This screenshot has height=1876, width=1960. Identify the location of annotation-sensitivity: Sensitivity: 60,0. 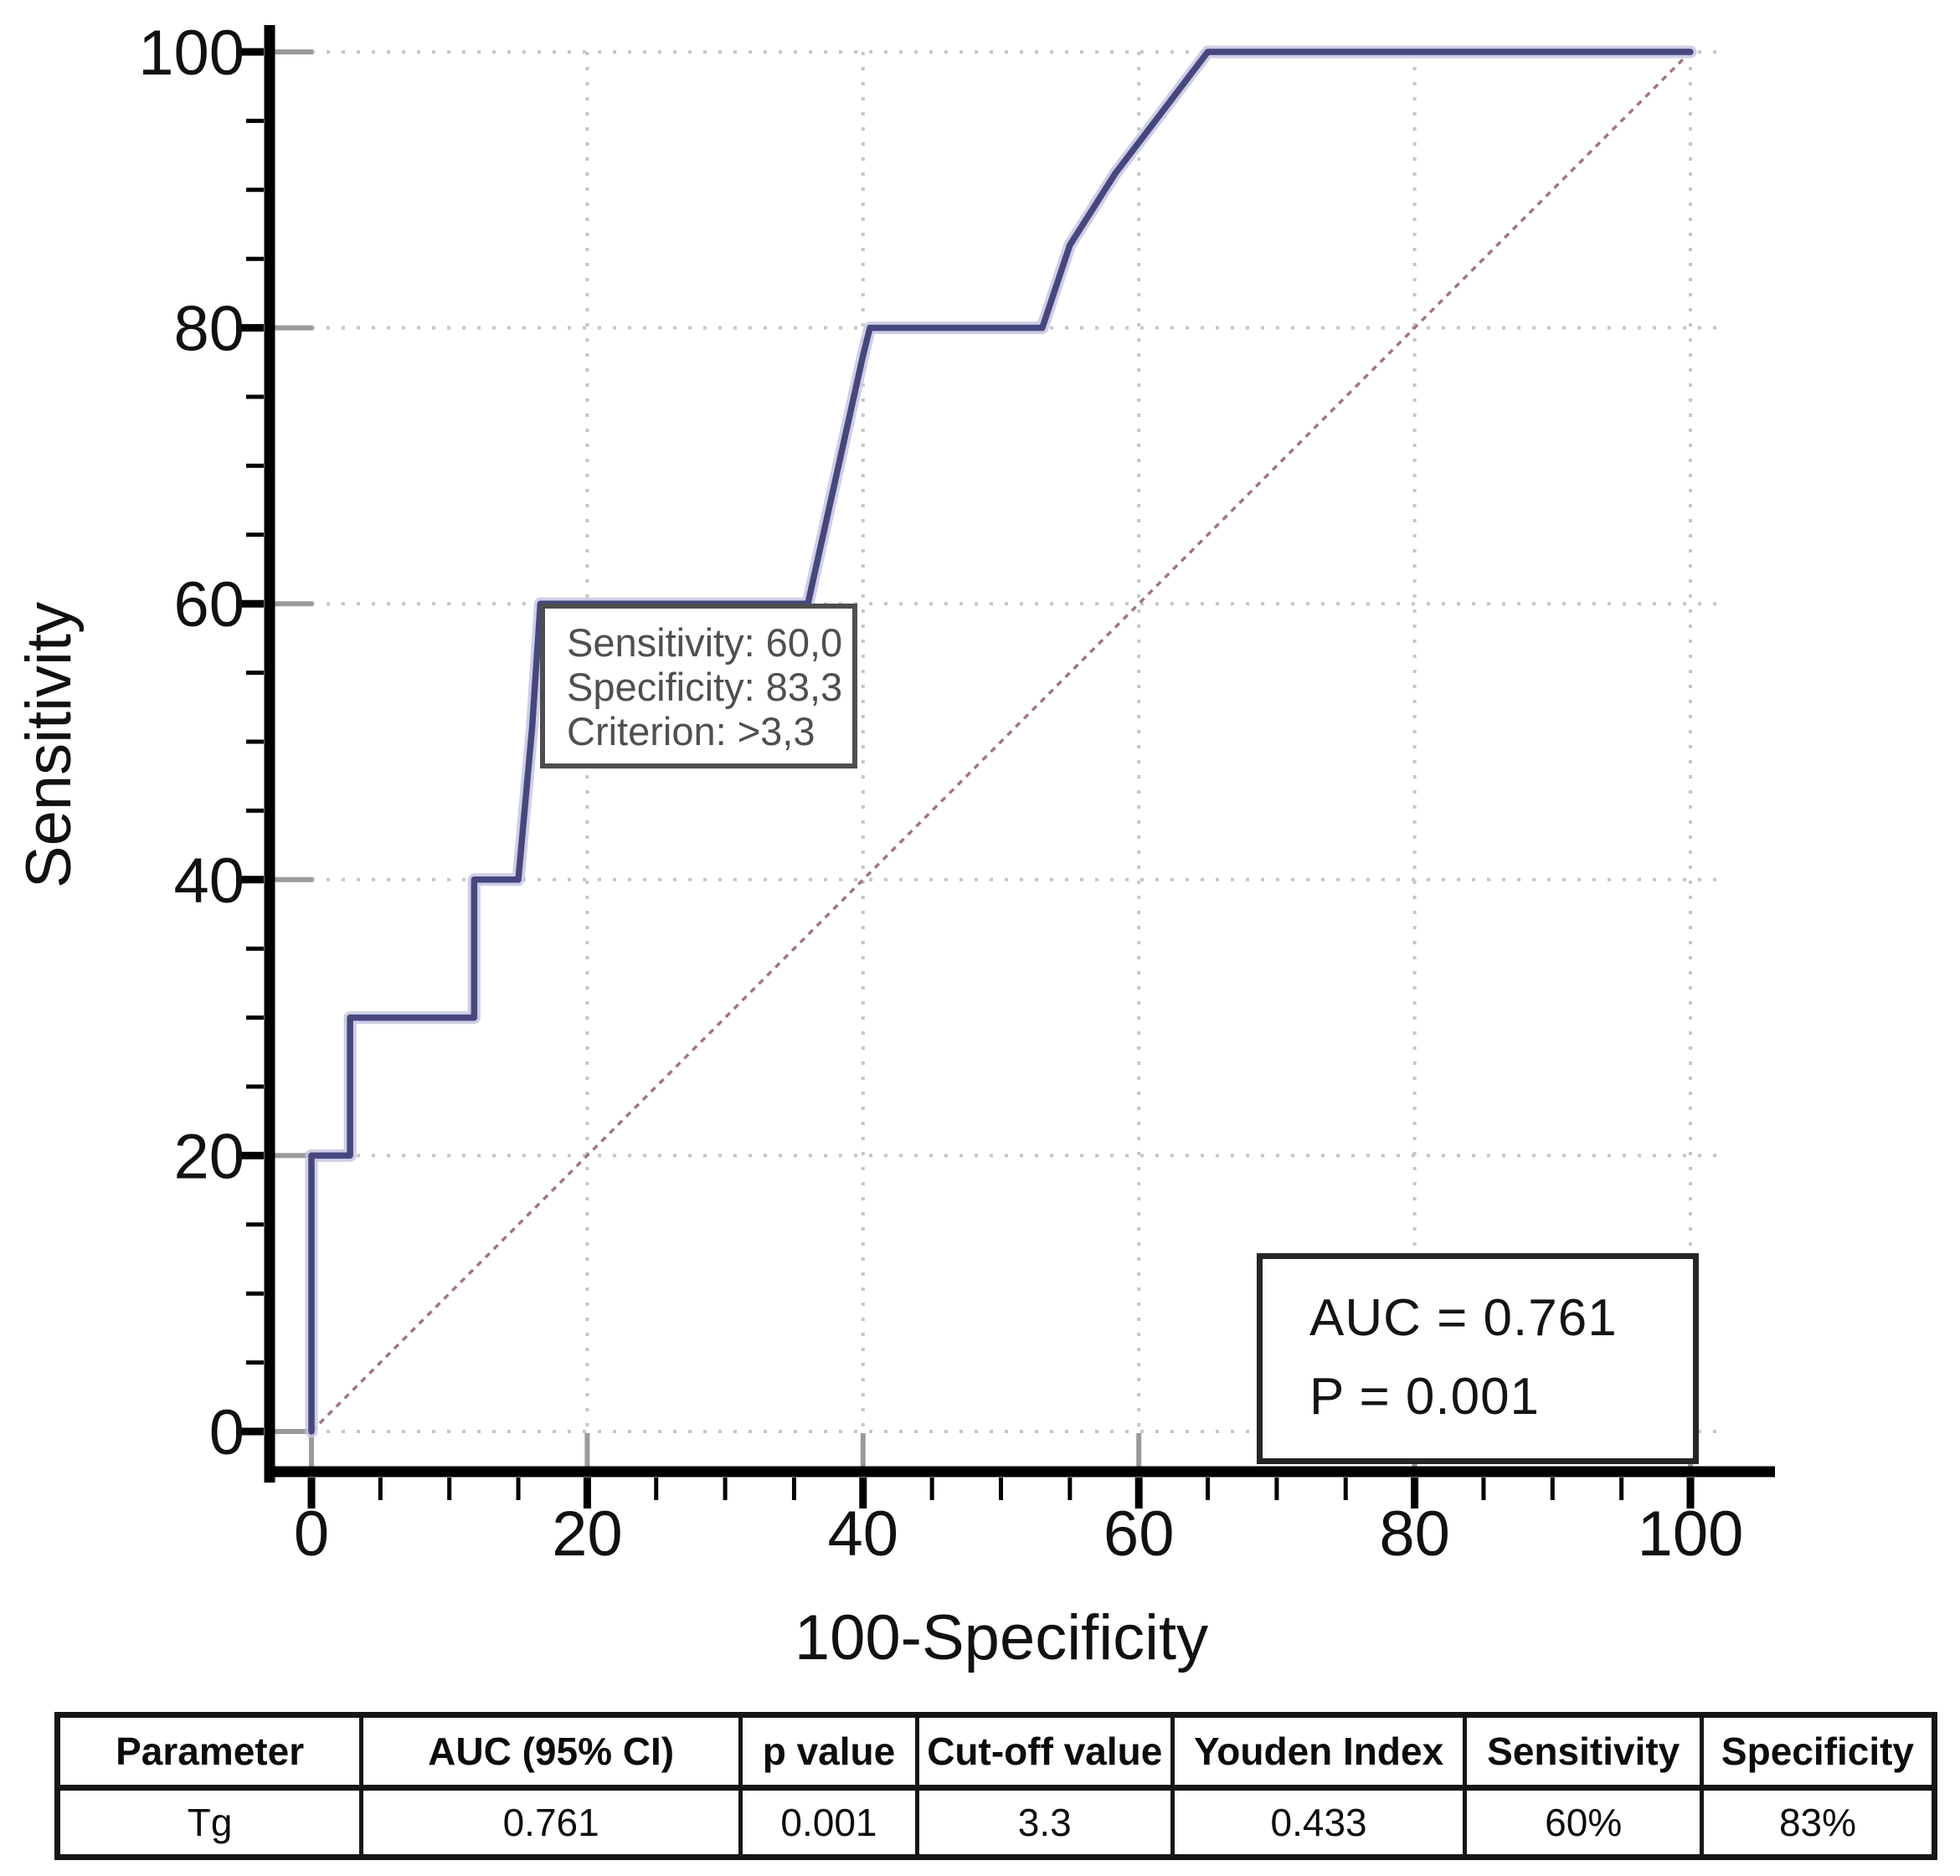
(705, 642).